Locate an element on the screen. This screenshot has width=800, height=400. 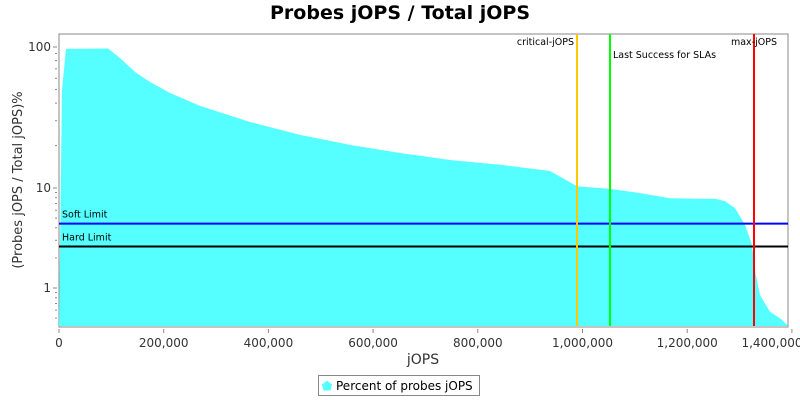
x-tick-label-1: 200,000 is located at coordinates (164, 343).